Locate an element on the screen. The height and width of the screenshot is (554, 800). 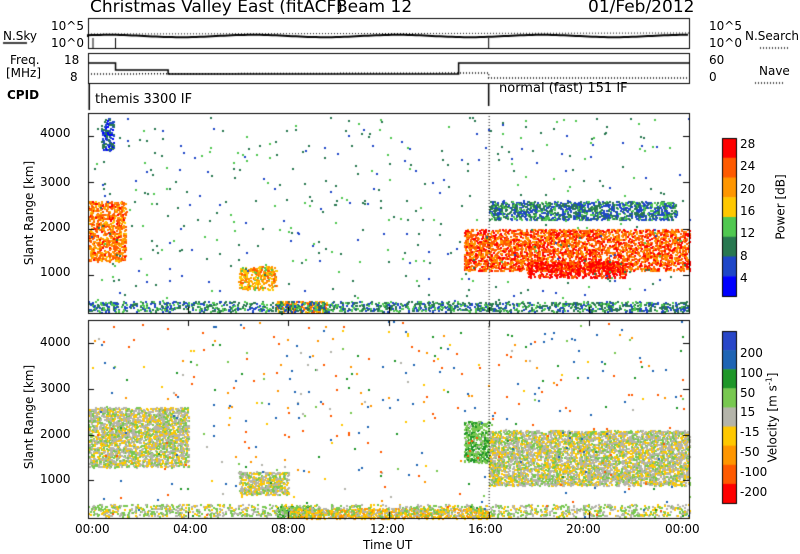
power-cbar-tick-4: 4 is located at coordinates (744, 278).